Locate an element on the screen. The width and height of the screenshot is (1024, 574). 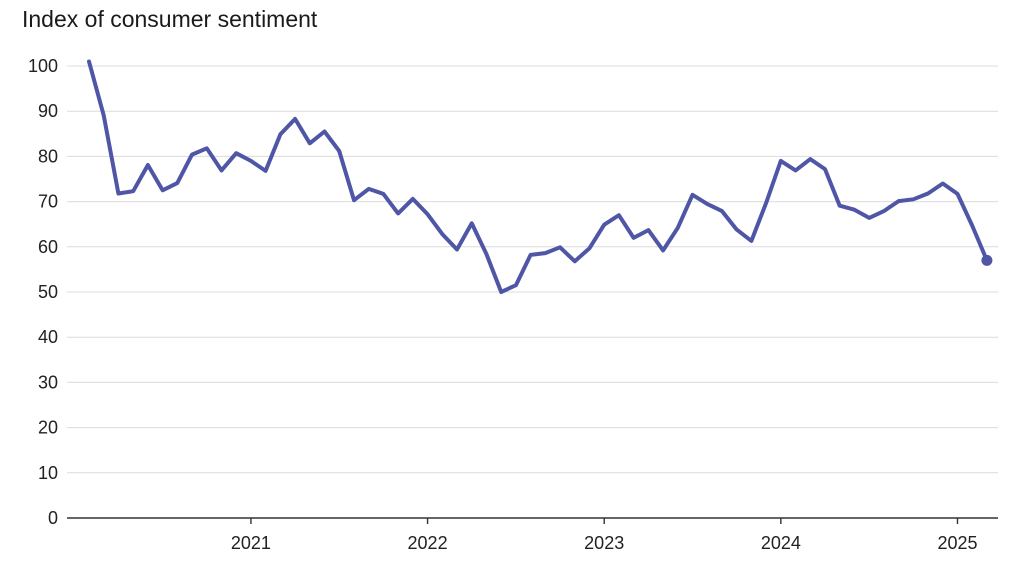
y-tick-label: 60 is located at coordinates (48, 247).